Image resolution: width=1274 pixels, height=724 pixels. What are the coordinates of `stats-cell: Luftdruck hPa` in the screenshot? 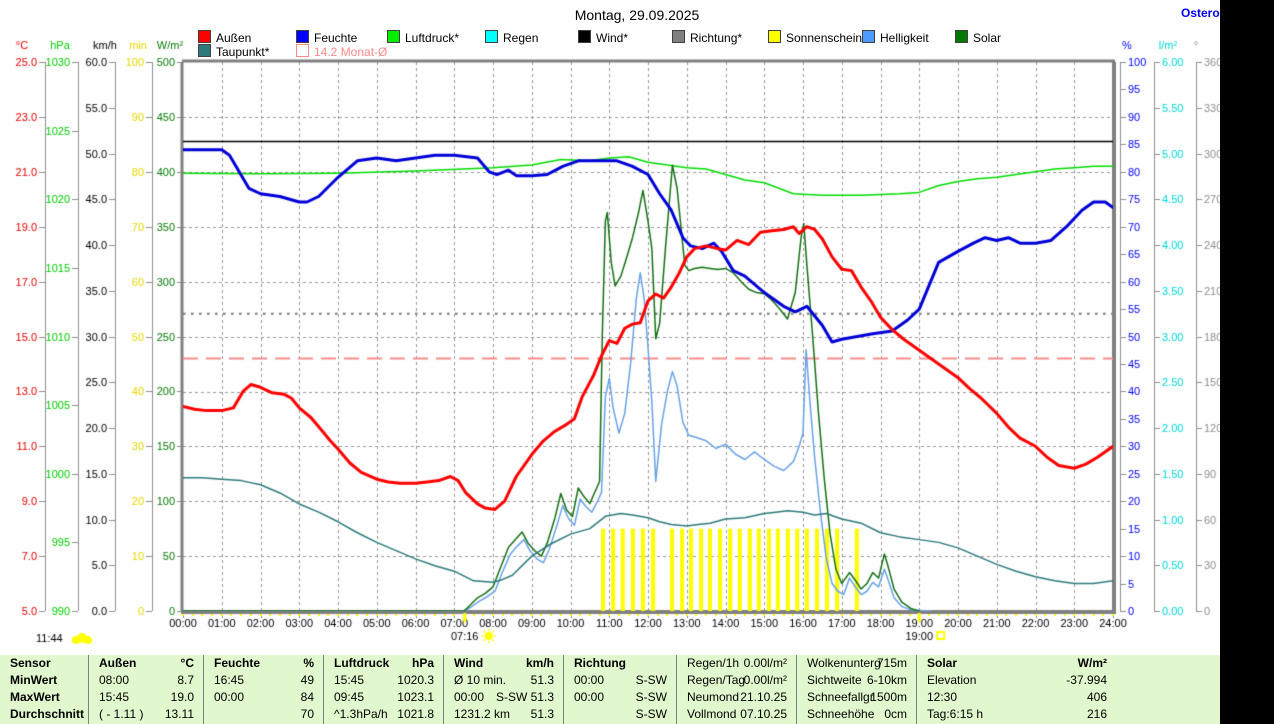 It's located at (384, 663).